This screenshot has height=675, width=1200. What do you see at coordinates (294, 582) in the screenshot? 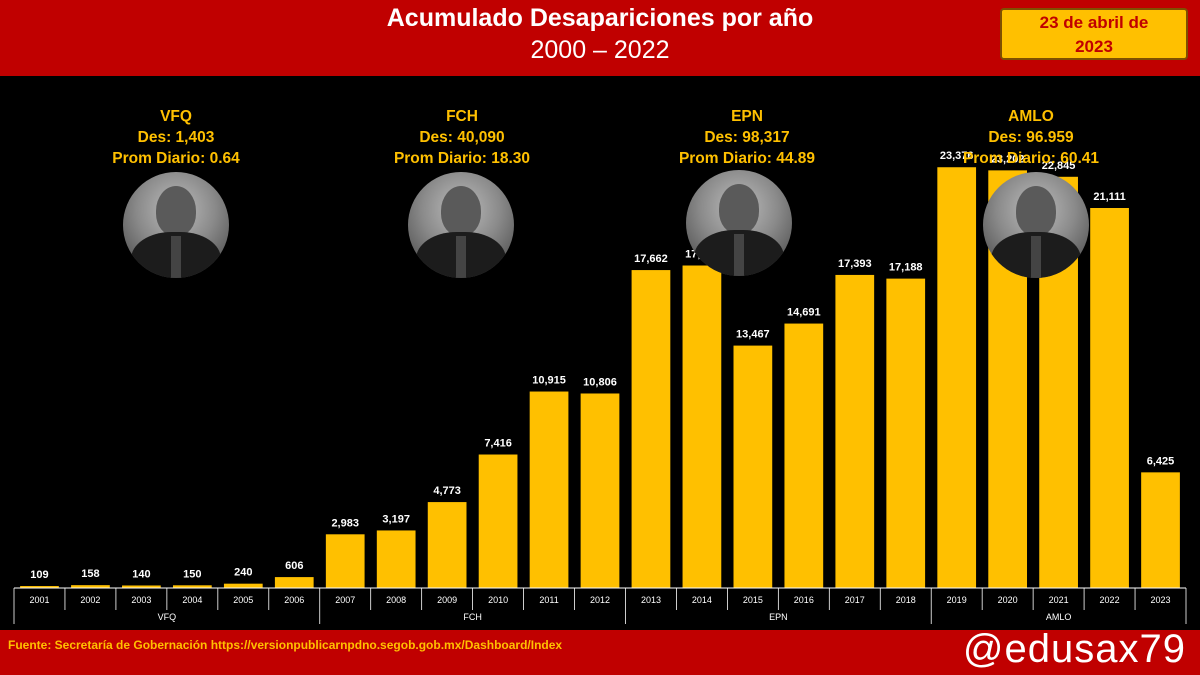
I see `bar-2006` at bounding box center [294, 582].